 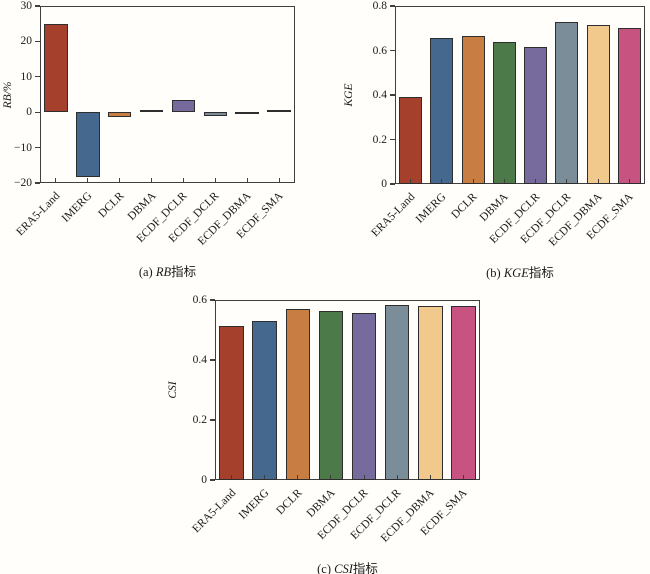 What do you see at coordinates (349, 95) in the screenshot?
I see `y-axis-label-kge: KGE` at bounding box center [349, 95].